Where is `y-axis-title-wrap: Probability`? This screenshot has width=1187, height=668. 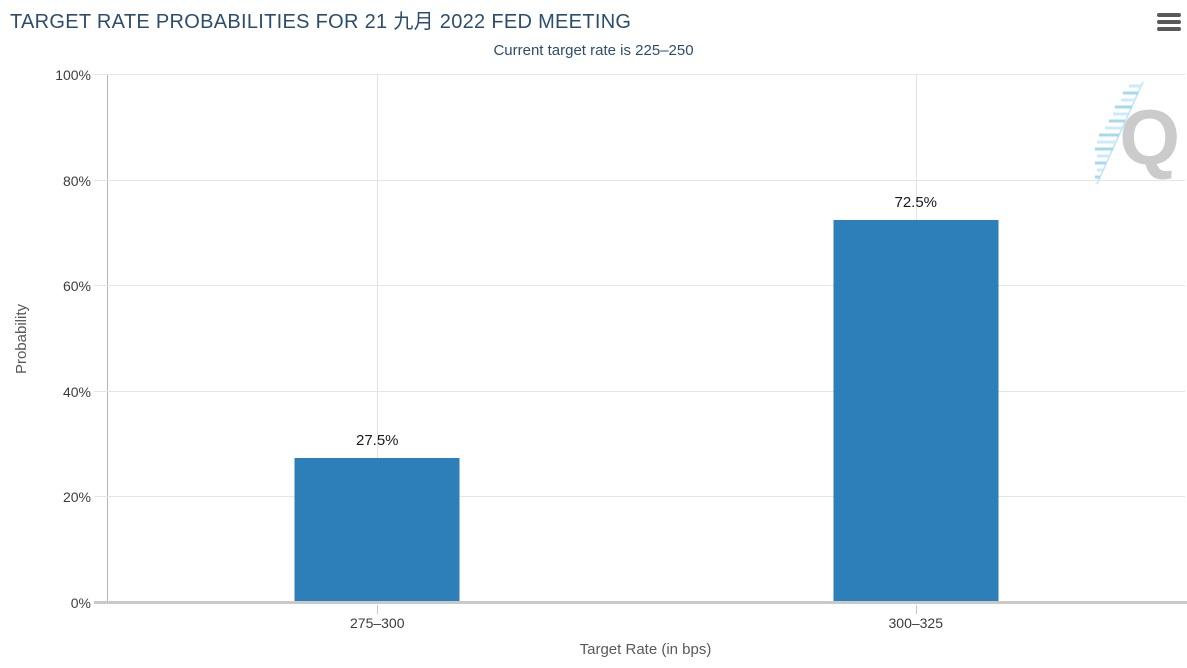 y-axis-title-wrap: Probability is located at coordinates (21, 339).